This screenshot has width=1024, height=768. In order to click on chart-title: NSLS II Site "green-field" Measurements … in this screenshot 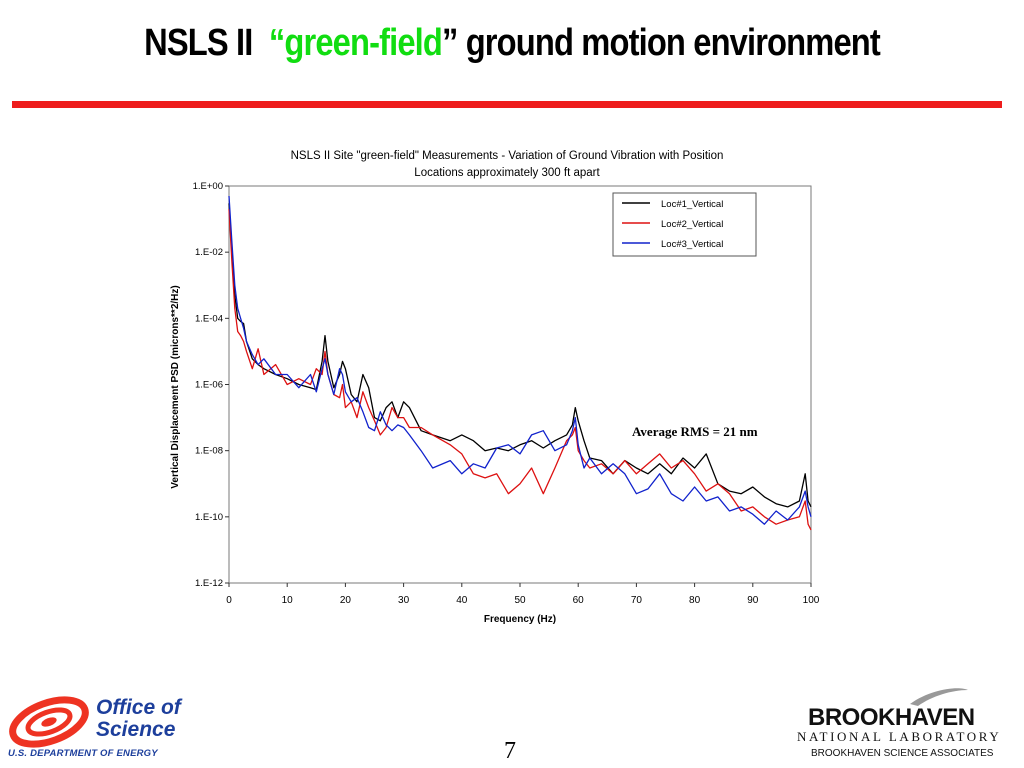, I will do `click(507, 156)`.